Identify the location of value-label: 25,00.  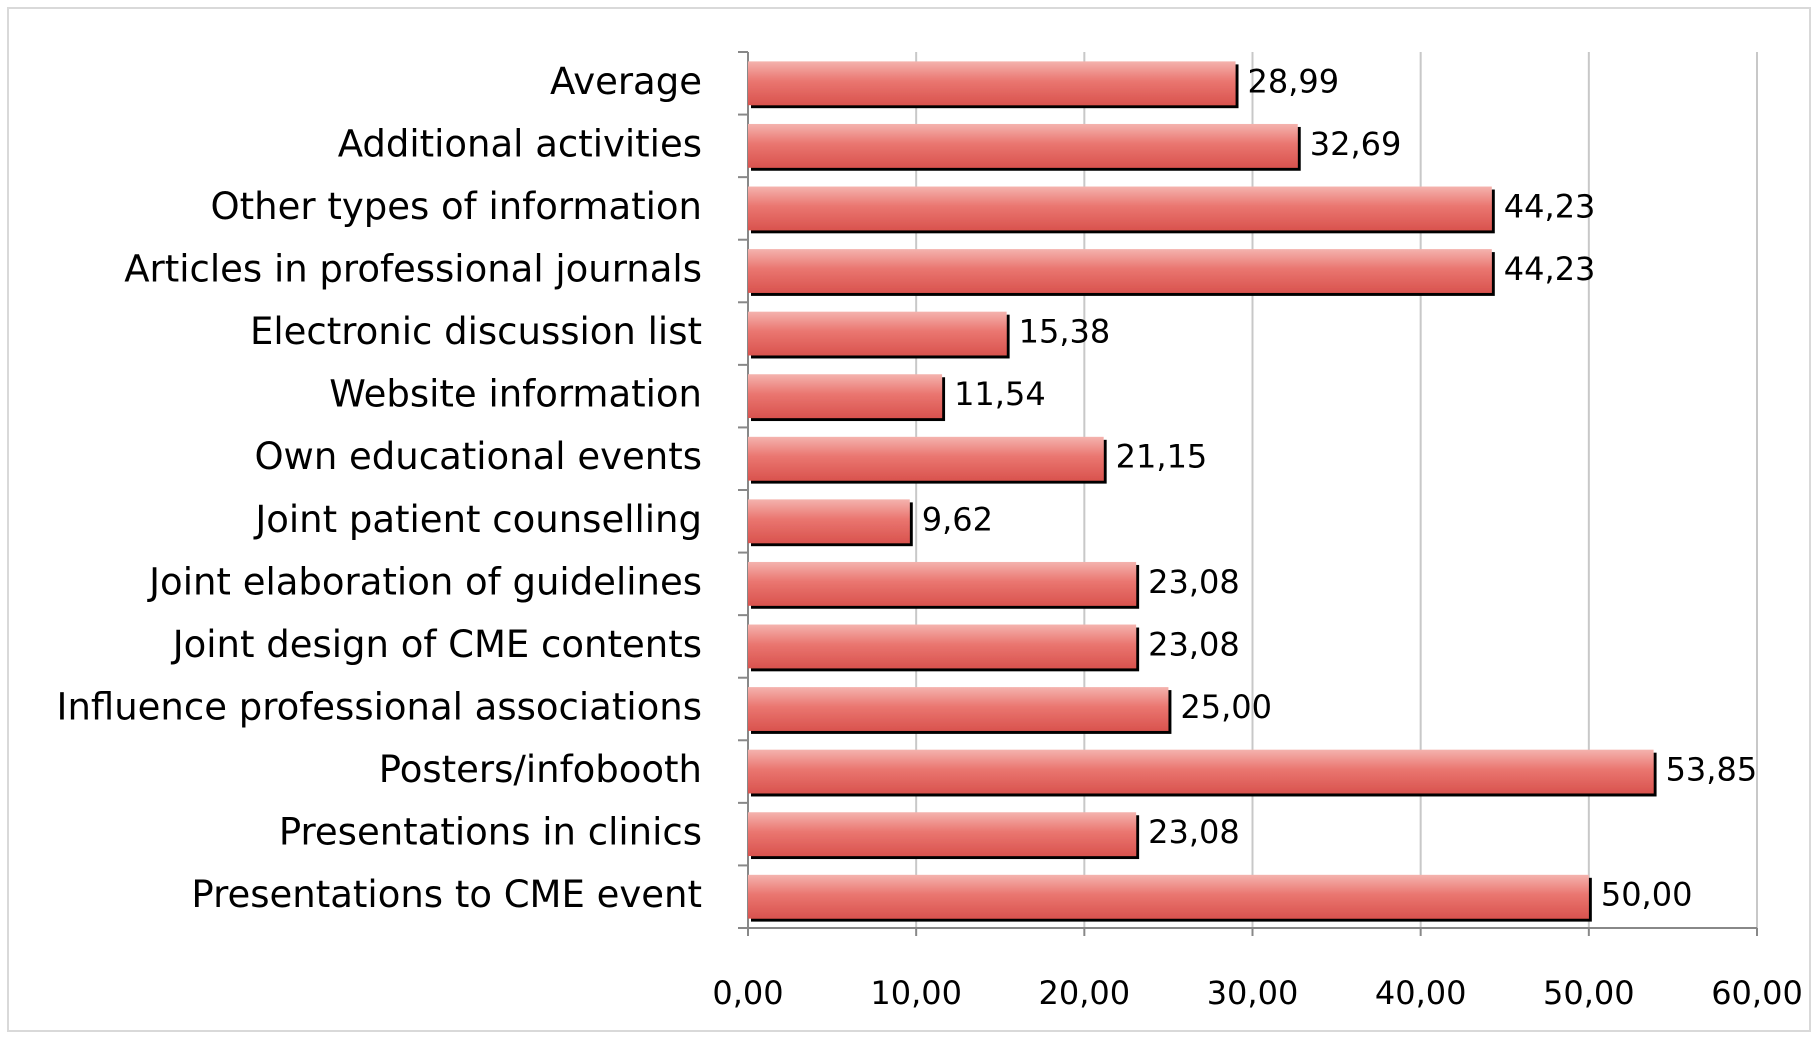
(1226, 707).